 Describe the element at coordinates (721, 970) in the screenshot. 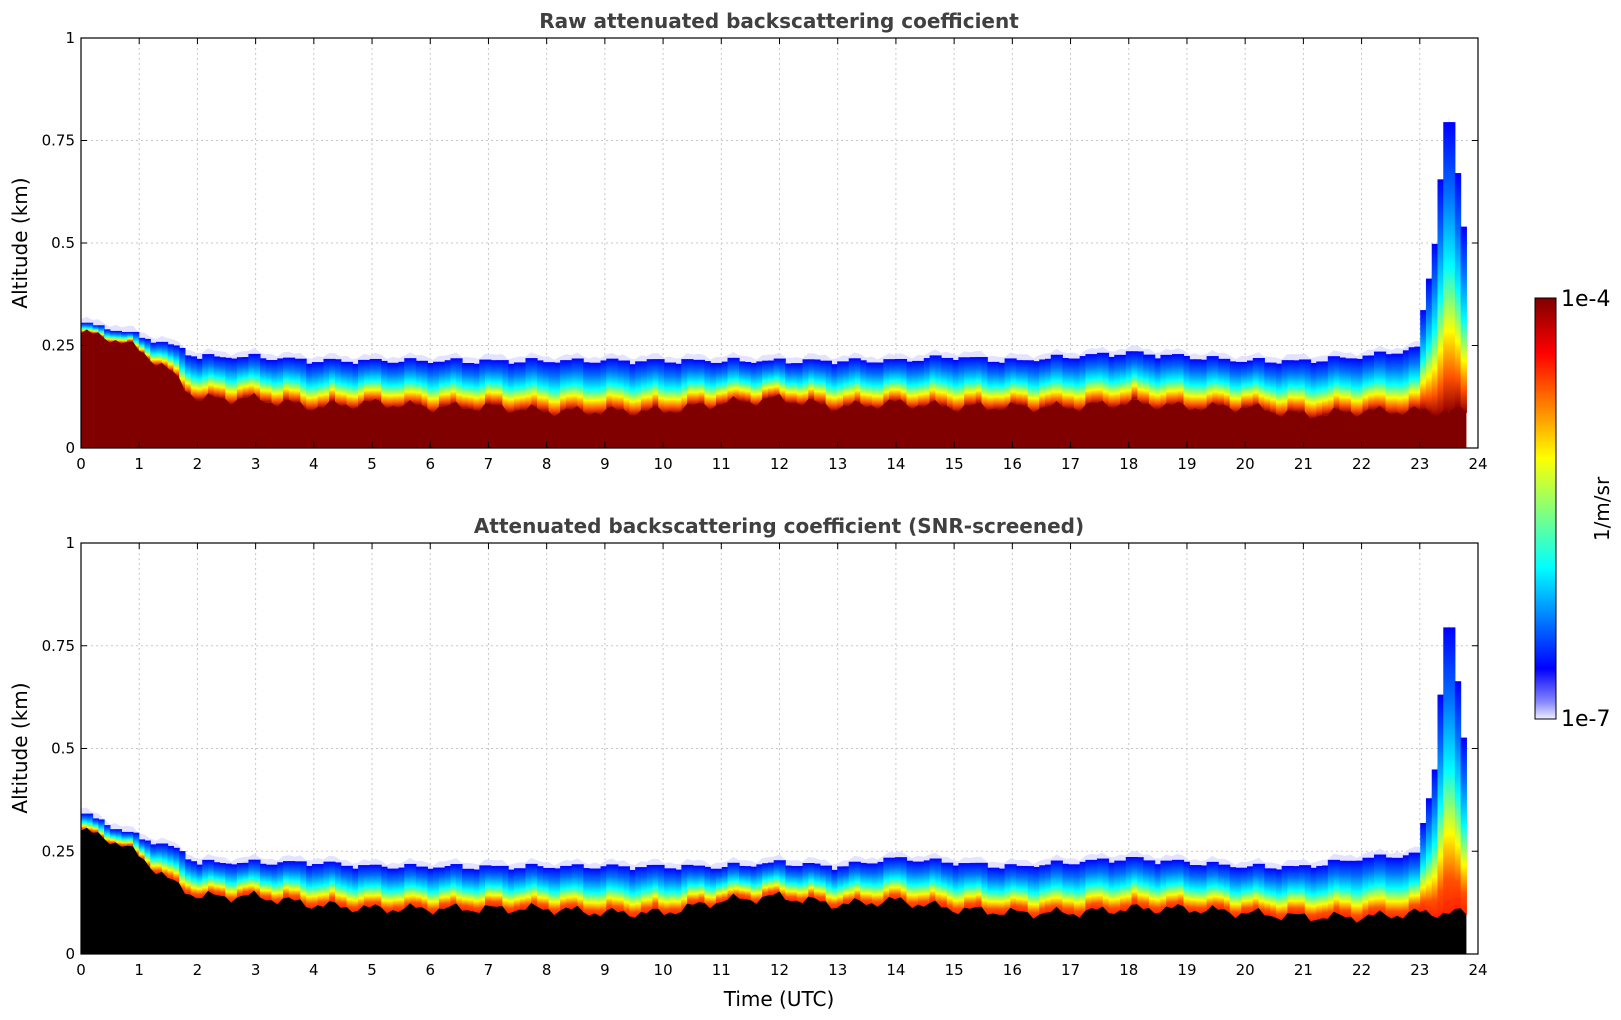

I see `panel-screened-xtick-label: 11` at that location.